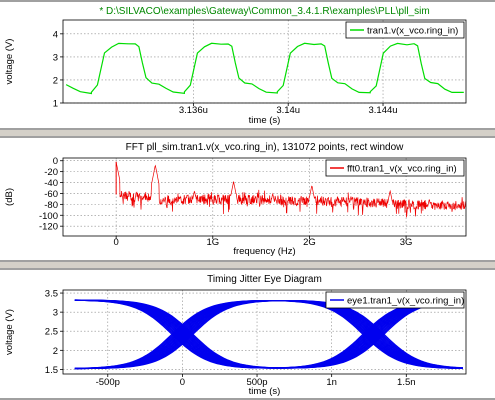  Describe the element at coordinates (264, 279) in the screenshot. I see `chart-title: Timing Jitter Eye Diagram` at that location.